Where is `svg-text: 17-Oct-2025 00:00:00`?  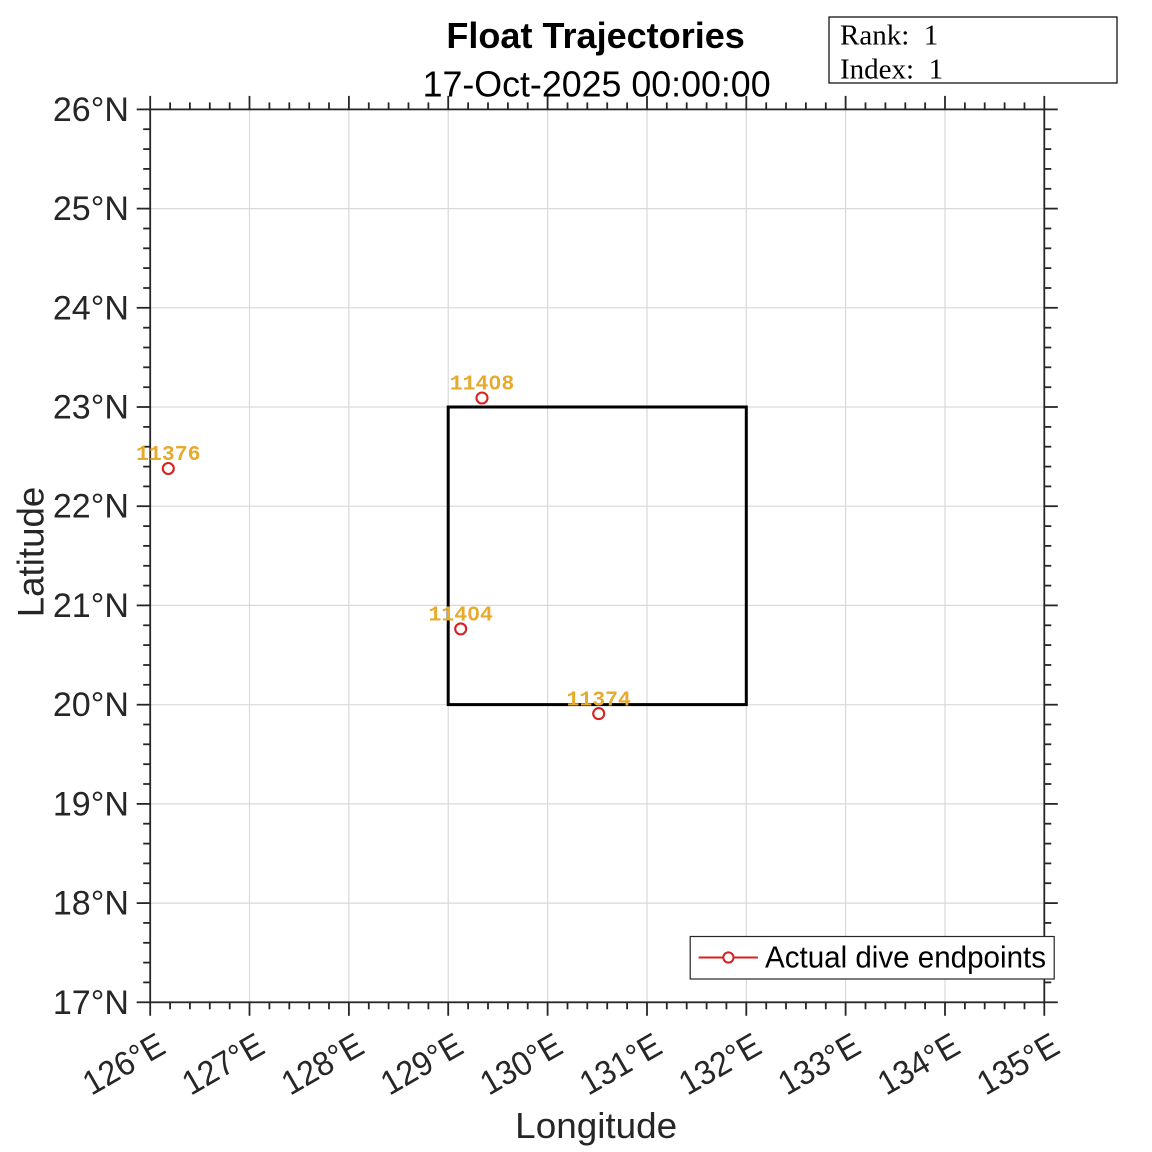
svg-text: 17-Oct-2025 00:00:00 is located at coordinates (597, 83).